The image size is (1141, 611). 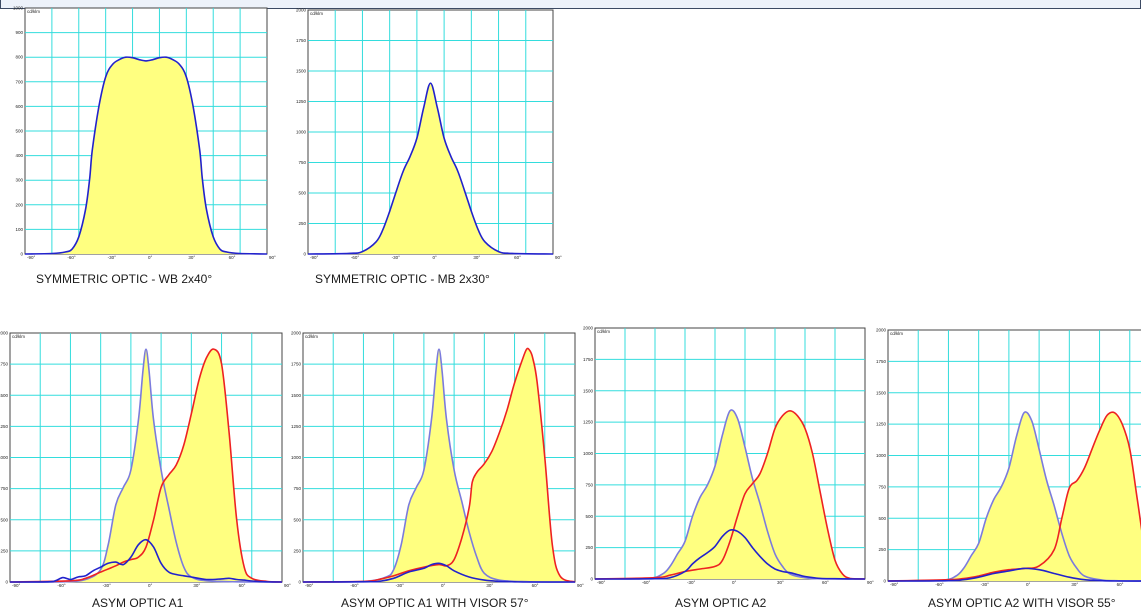 What do you see at coordinates (721, 603) in the screenshot?
I see `chart-caption-4: ASYM OPTIC A2` at bounding box center [721, 603].